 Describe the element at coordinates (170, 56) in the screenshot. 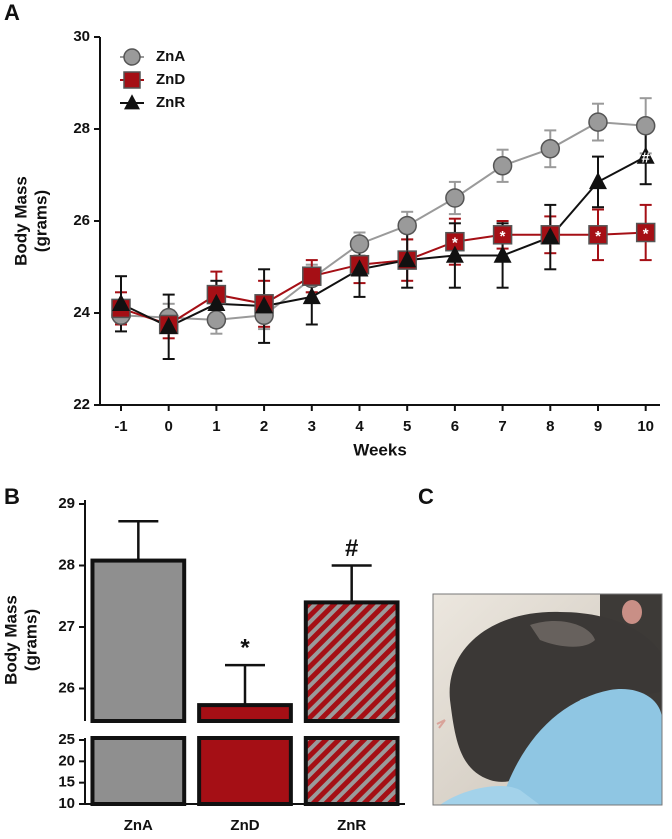

I see `legend-label: ZnA` at that location.